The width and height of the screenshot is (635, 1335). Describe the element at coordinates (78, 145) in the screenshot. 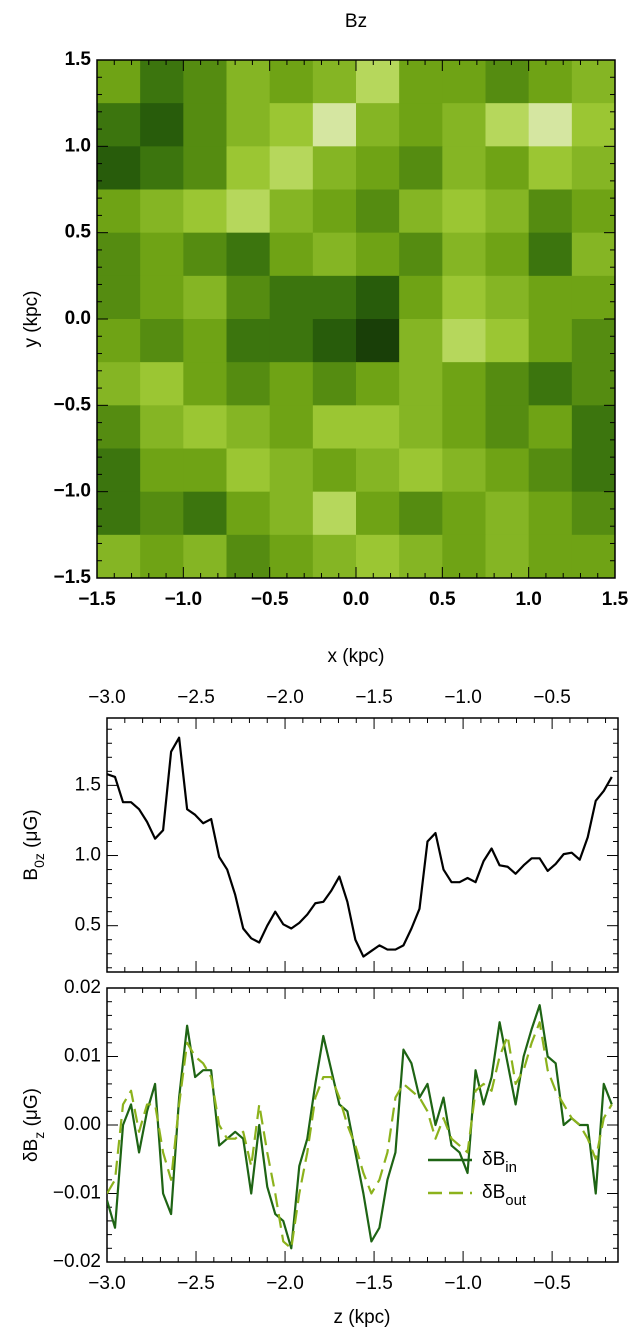

I see `y-tick-label: 1.0` at that location.